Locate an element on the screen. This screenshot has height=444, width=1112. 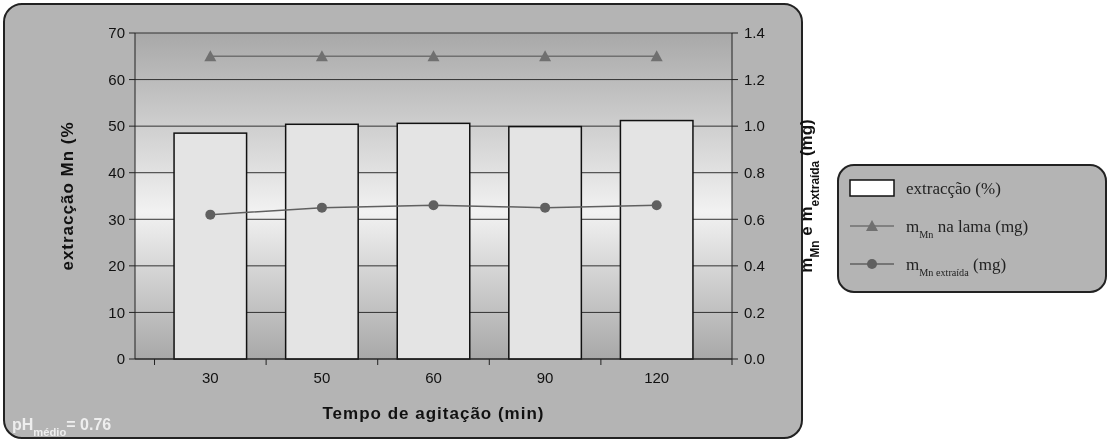
x-tick-label: 120 is located at coordinates (657, 377).